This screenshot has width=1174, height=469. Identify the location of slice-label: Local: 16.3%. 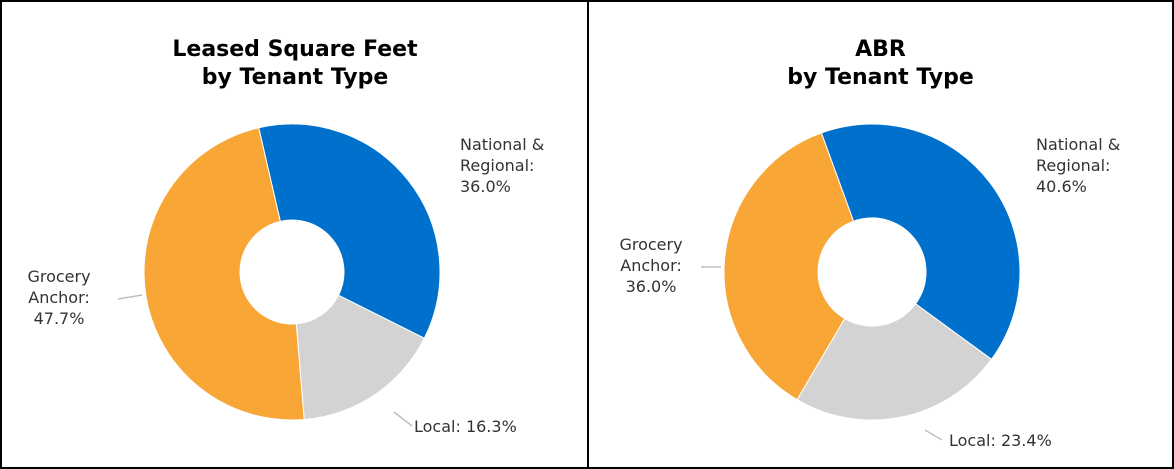
(465, 426).